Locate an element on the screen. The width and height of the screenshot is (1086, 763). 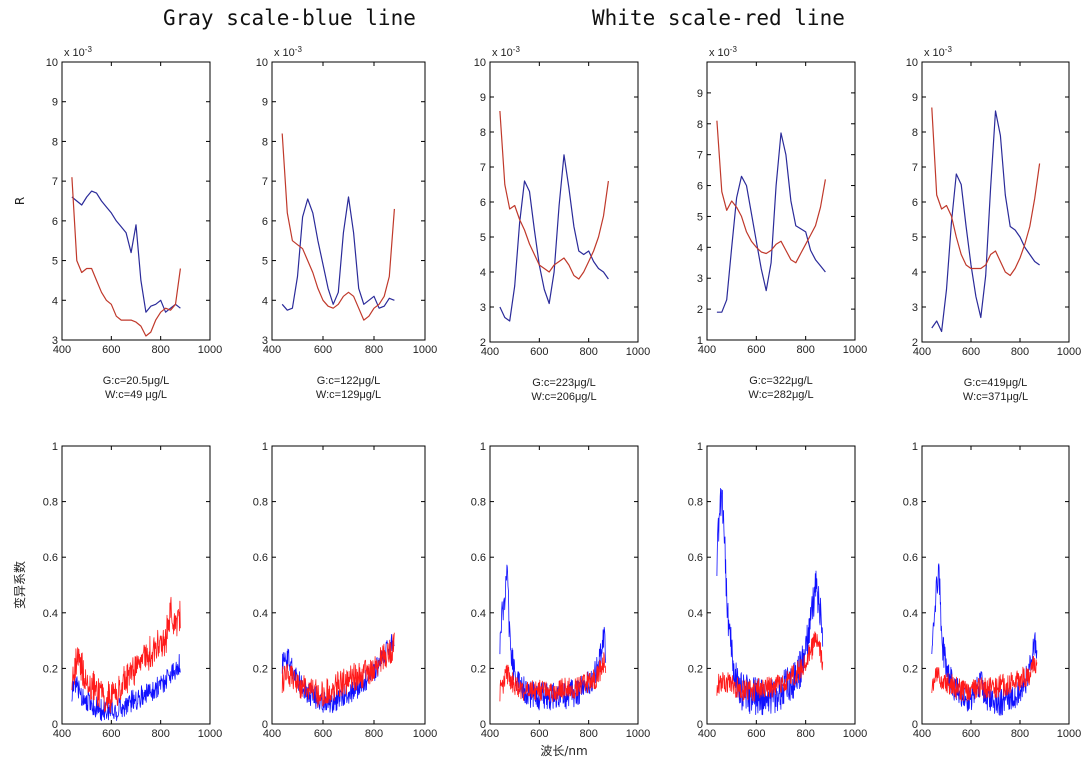
y-axis-label: R is located at coordinates (20, 201).